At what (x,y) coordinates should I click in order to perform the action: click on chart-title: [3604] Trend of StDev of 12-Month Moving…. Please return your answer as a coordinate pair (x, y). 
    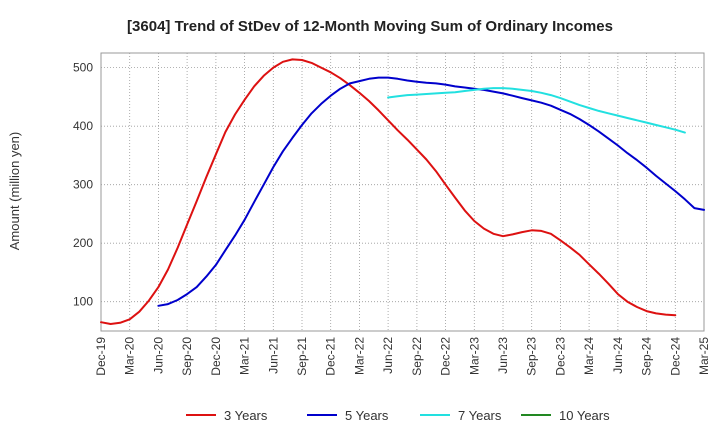
    Looking at the image, I should click on (370, 26).